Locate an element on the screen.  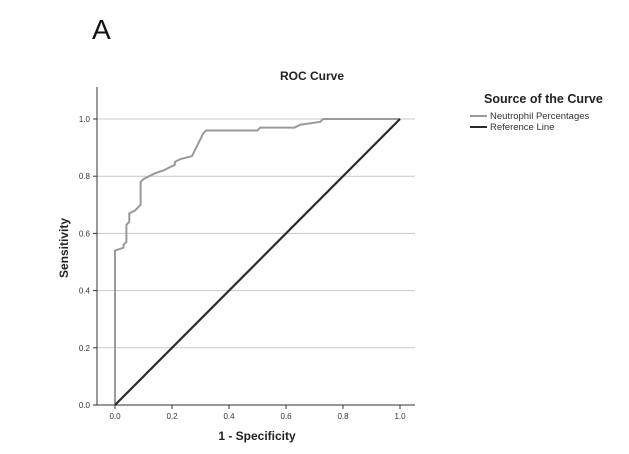
x-tick-label: 0.4 is located at coordinates (229, 416).